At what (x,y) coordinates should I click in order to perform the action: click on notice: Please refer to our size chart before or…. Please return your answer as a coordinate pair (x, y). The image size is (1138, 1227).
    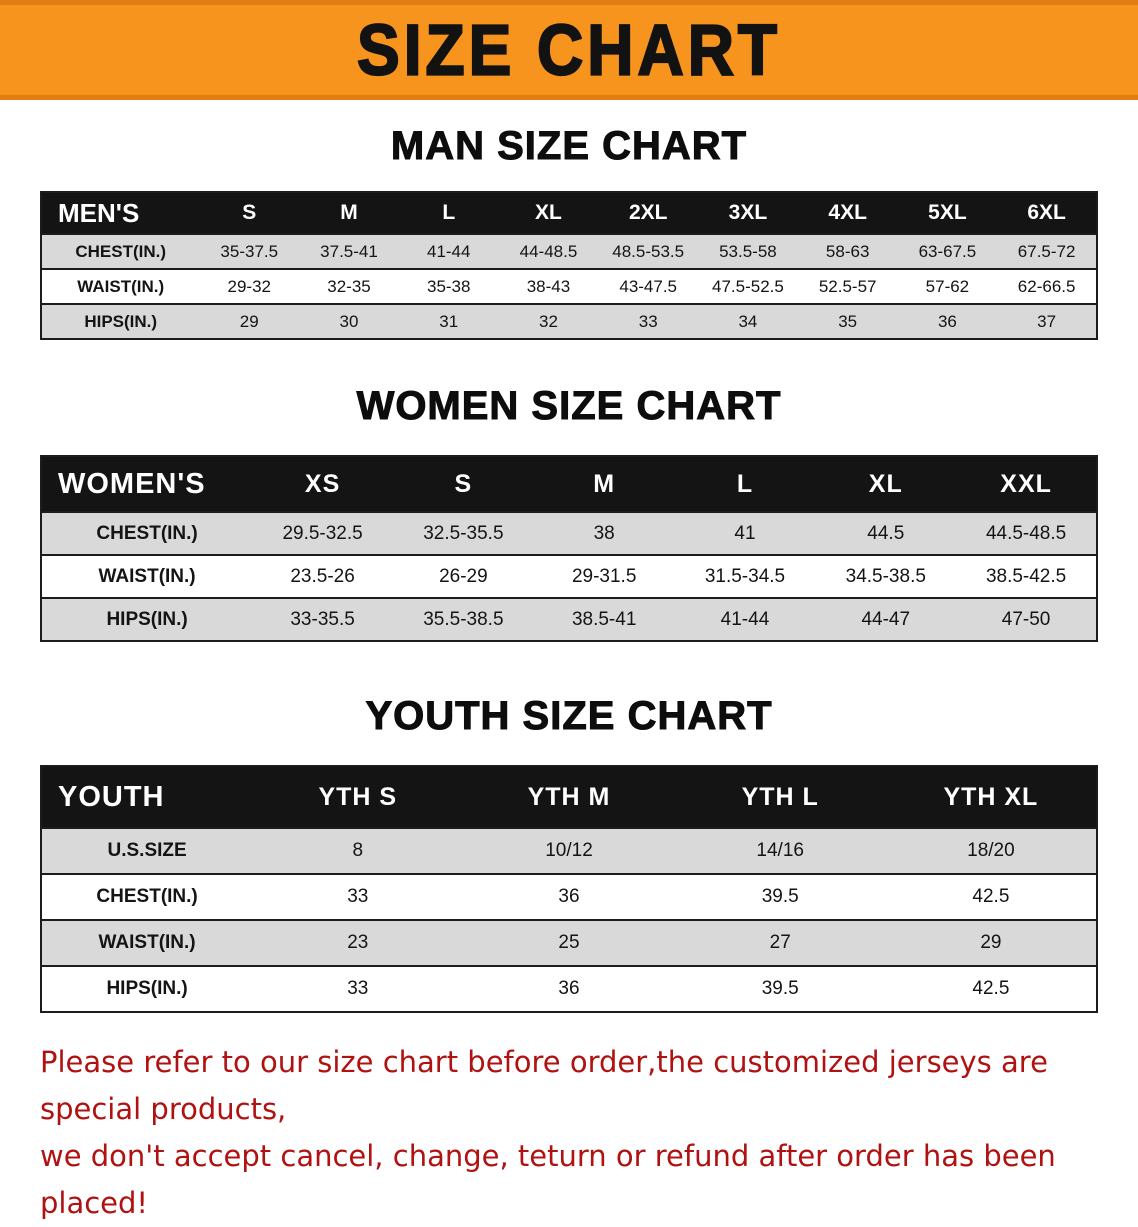
    Looking at the image, I should click on (569, 1133).